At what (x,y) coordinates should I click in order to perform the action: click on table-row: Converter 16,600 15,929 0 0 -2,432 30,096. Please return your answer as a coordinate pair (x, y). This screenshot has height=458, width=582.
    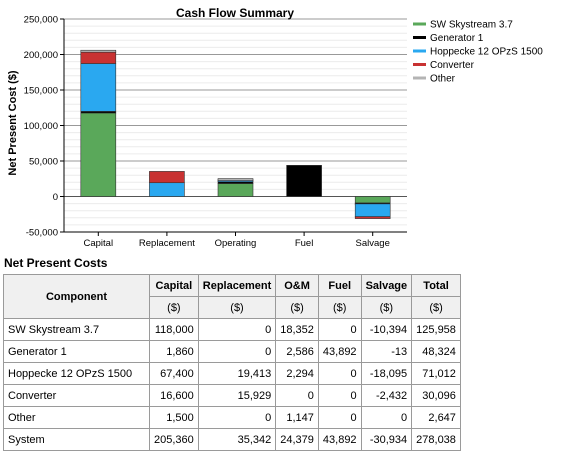
    Looking at the image, I should click on (232, 395).